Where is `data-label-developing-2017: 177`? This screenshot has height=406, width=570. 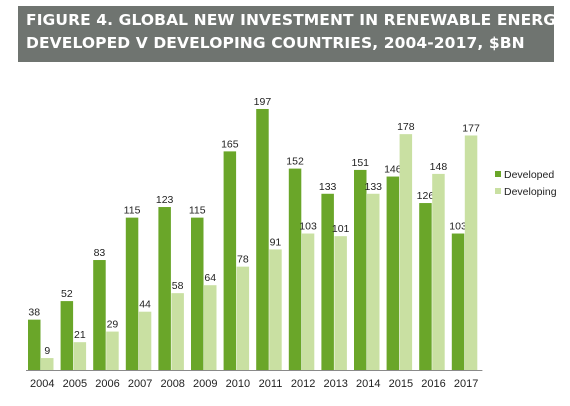
data-label-developing-2017: 177 is located at coordinates (471, 128).